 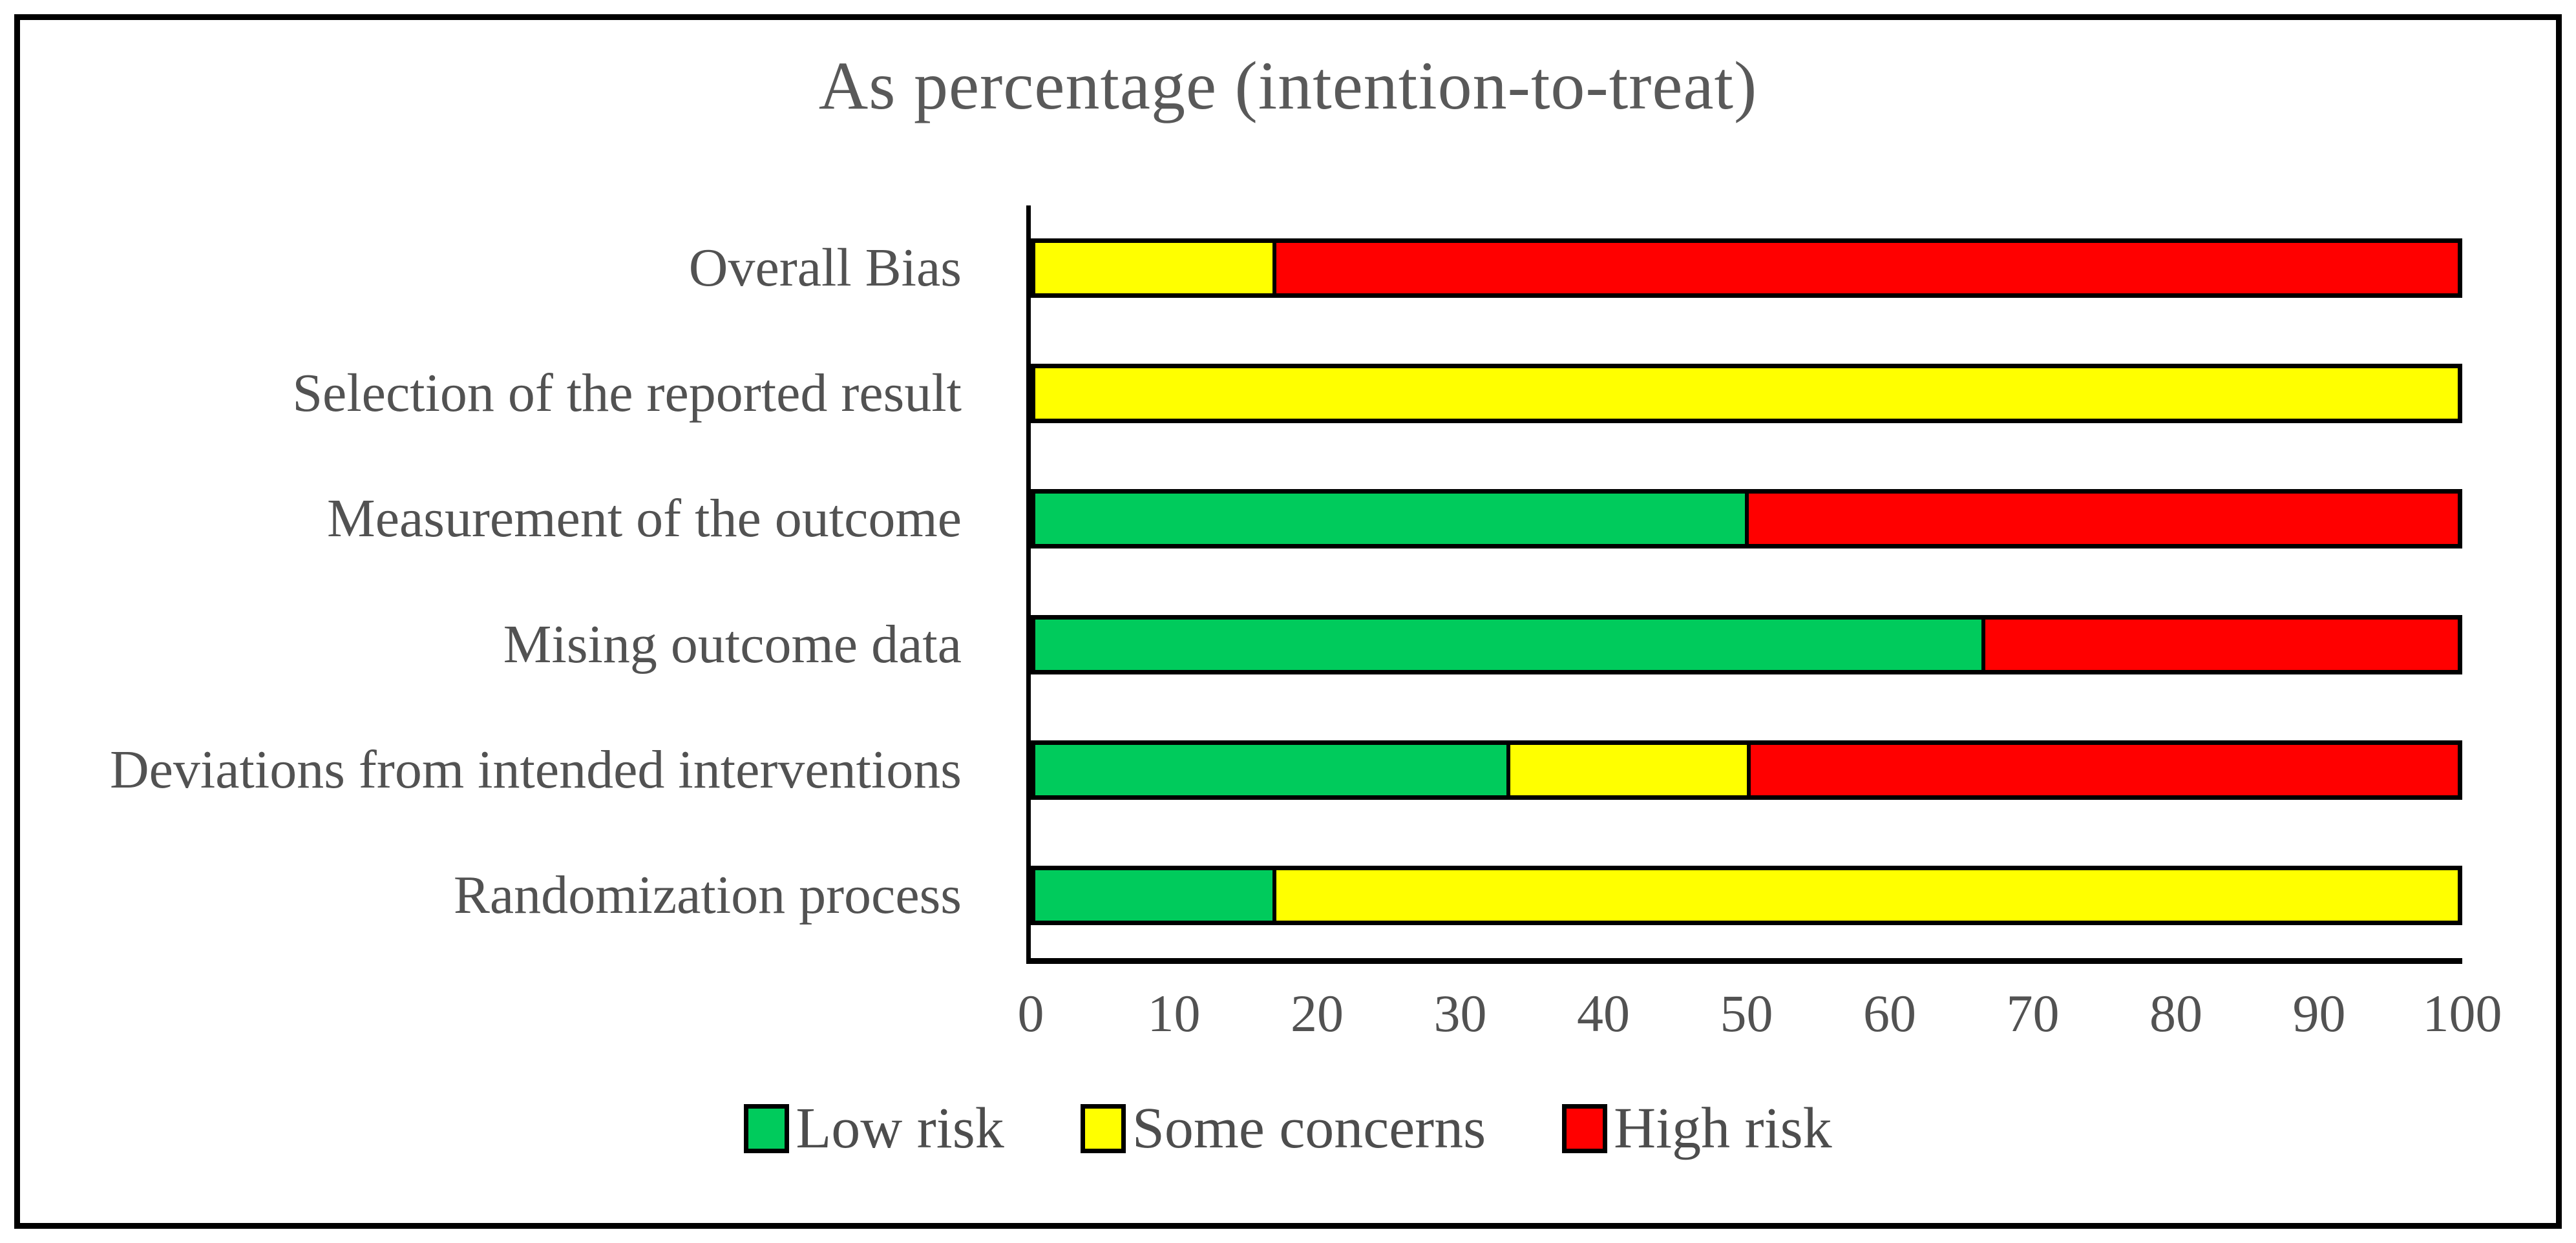 I want to click on x-tick-label-100: 100, so click(x=2462, y=1013).